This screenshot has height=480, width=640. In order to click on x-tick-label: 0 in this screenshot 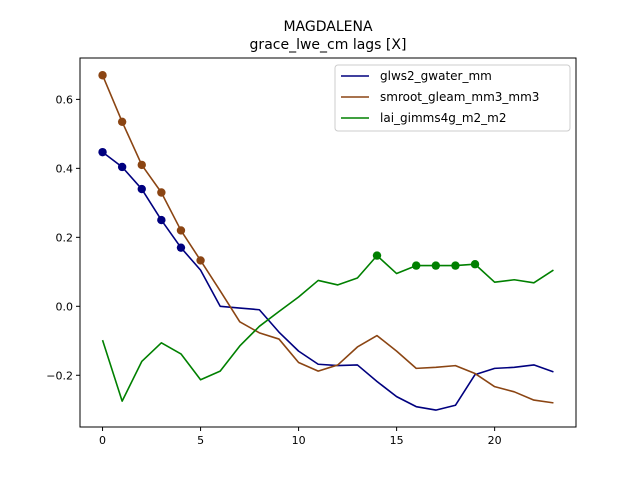, I will do `click(102, 440)`.